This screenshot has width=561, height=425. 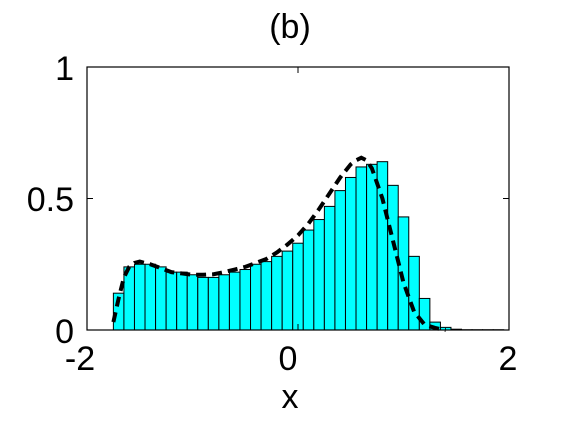 I want to click on y-tick-label-0-5: 0.5, so click(x=50, y=200).